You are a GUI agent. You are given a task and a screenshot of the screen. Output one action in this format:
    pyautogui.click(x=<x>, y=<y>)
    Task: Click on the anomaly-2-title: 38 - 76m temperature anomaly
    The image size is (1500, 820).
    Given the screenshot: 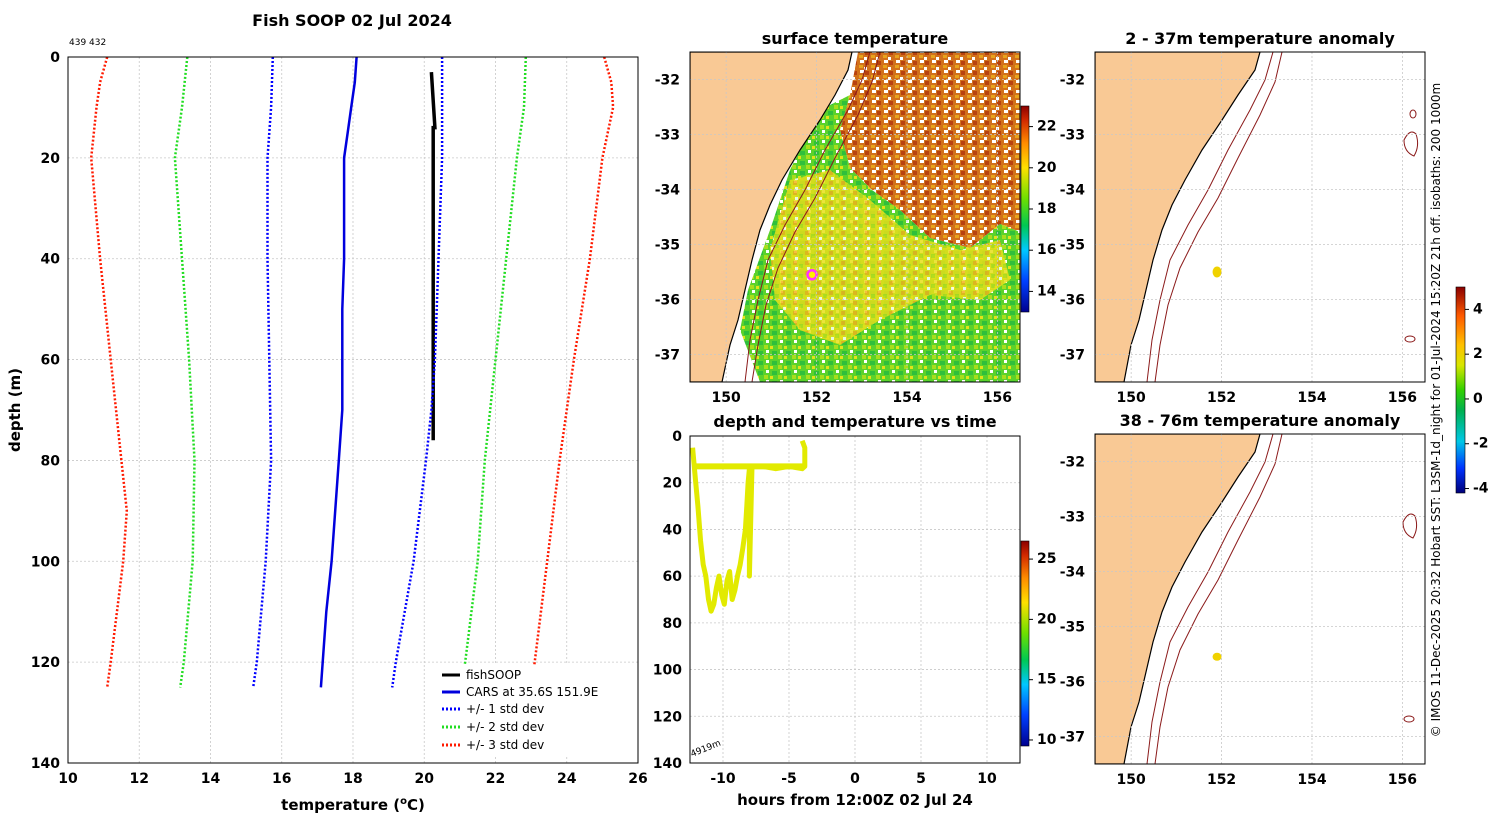 What is the action you would take?
    pyautogui.click(x=1260, y=420)
    